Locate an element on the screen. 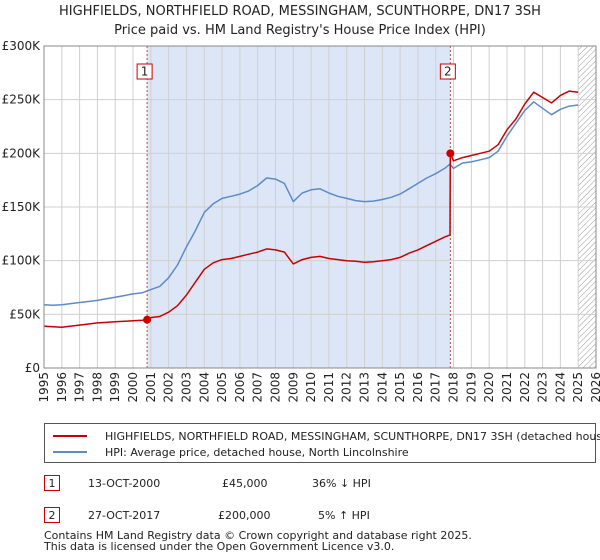 This screenshot has height=560, width=600. sale-price: £45,000 is located at coordinates (245, 483).